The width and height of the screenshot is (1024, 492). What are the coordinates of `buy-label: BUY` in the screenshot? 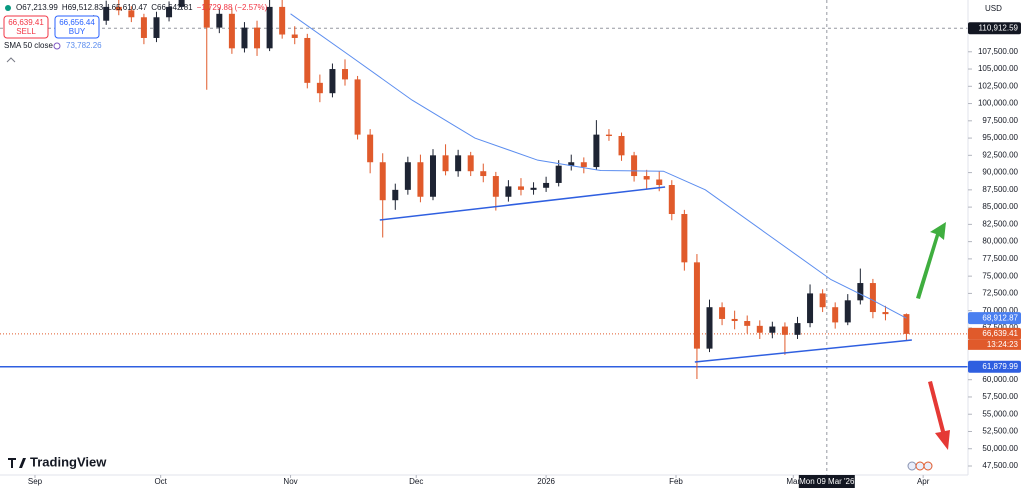 It's located at (77, 31).